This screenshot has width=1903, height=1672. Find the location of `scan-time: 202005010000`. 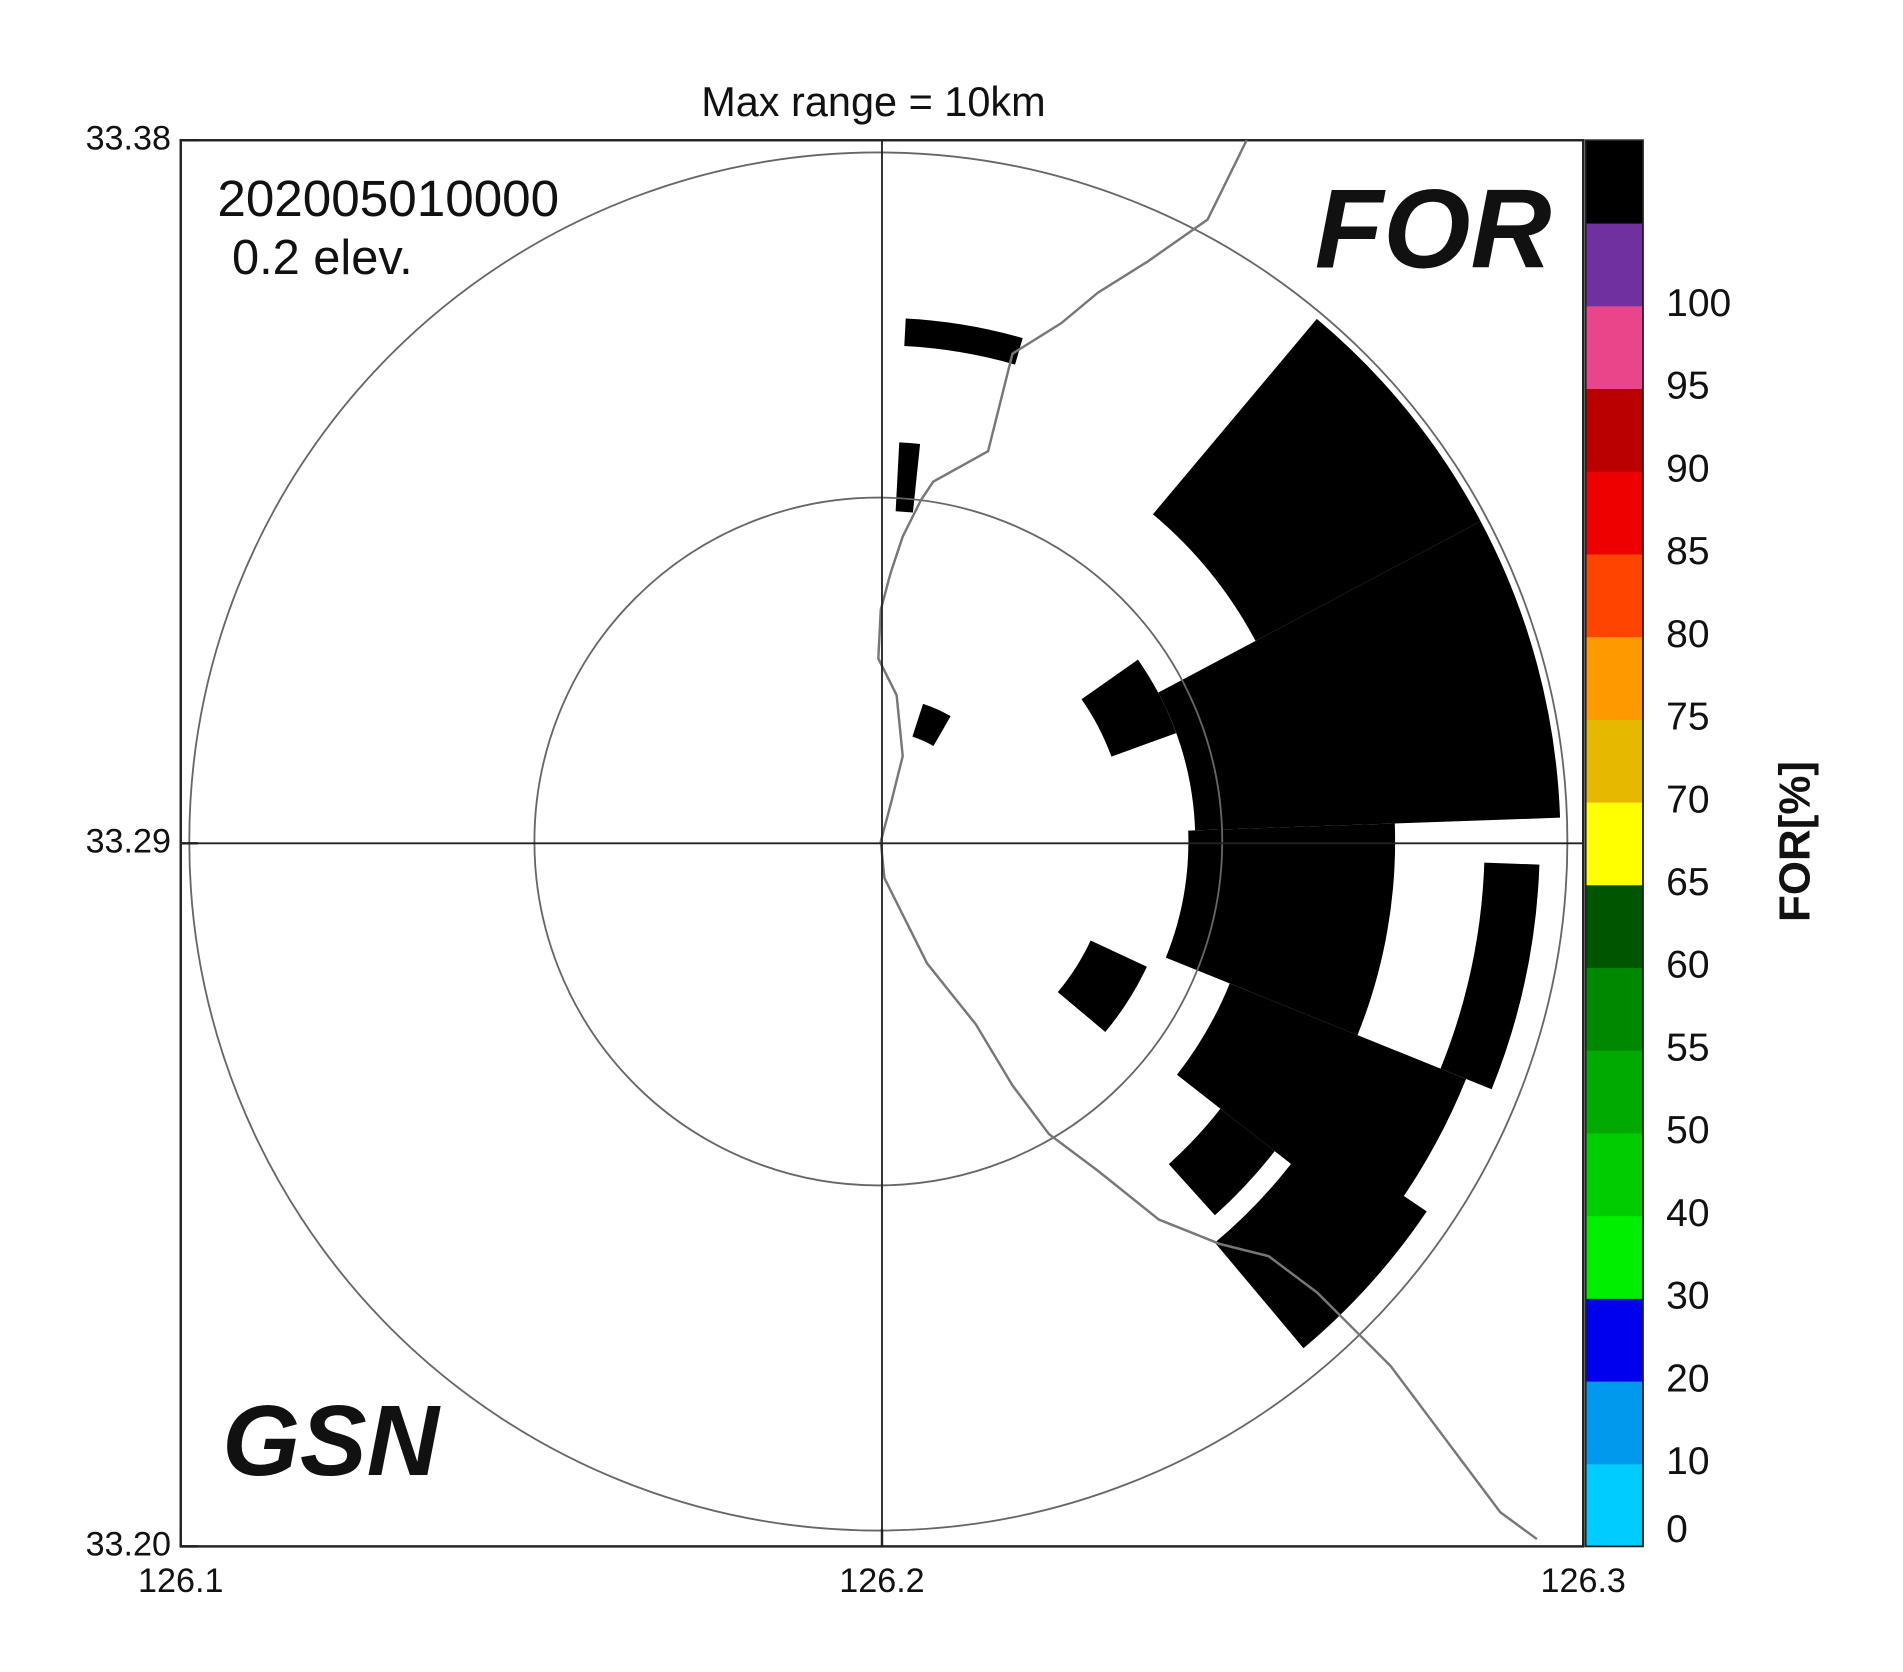

scan-time: 202005010000 is located at coordinates (388, 198).